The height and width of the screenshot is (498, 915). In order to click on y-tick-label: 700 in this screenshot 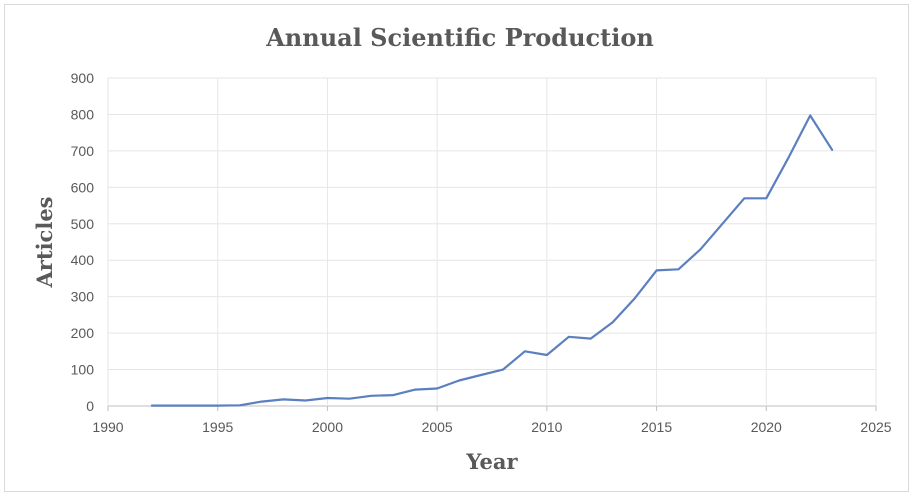, I will do `click(83, 151)`.